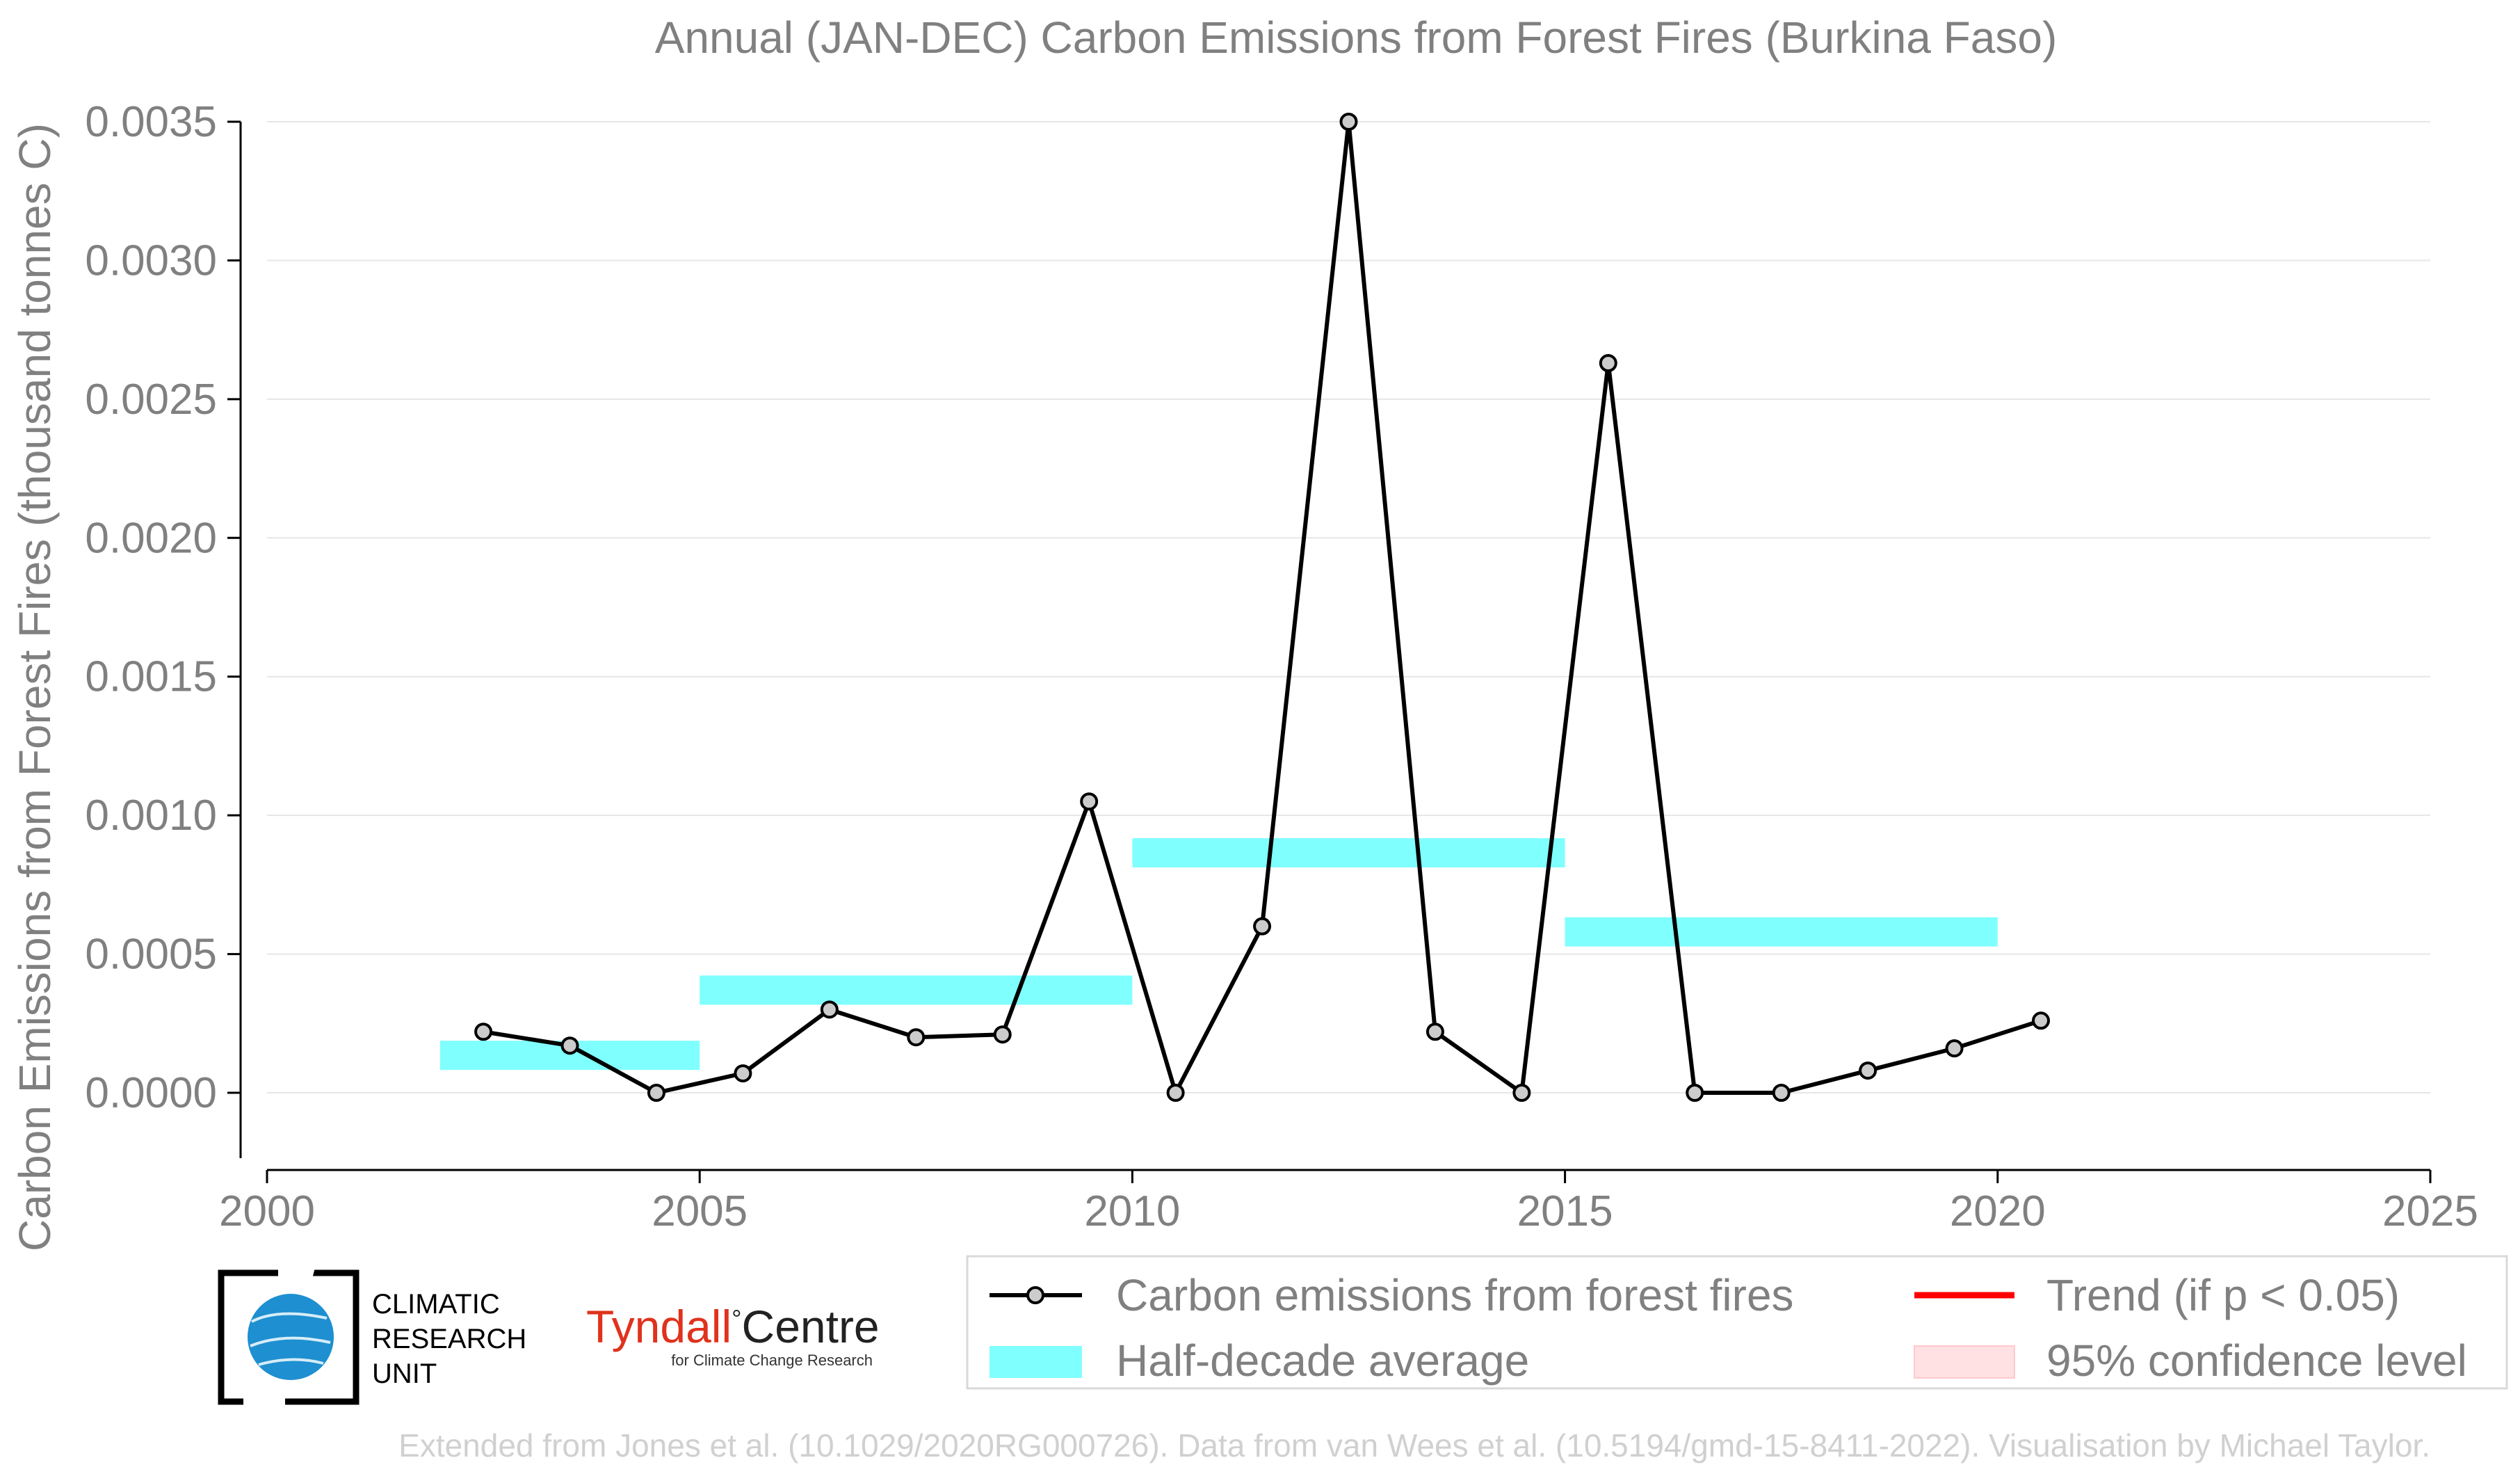 The width and height of the screenshot is (2520, 1483). What do you see at coordinates (449, 1339) in the screenshot?
I see `cru-logo-line-2: RESEARCH` at bounding box center [449, 1339].